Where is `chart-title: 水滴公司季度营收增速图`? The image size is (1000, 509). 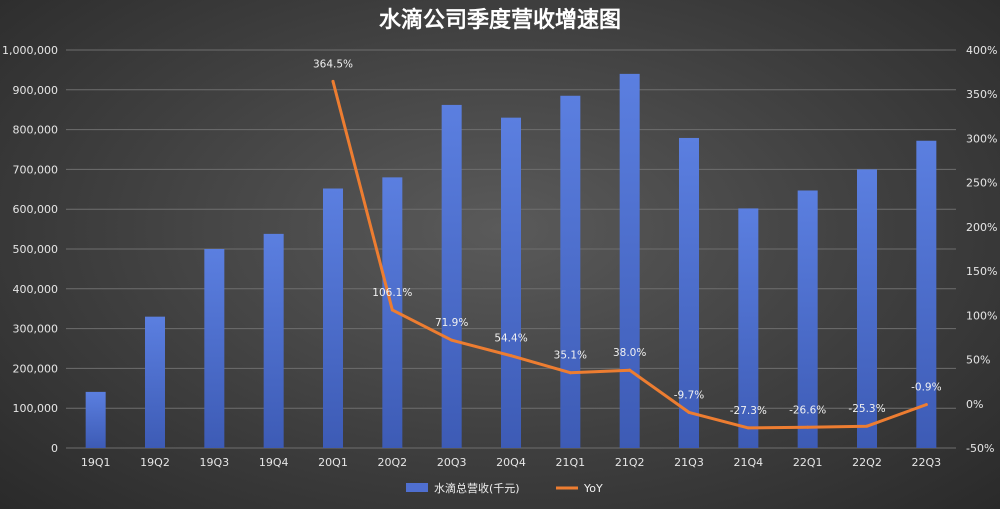 chart-title: 水滴公司季度营收增速图 is located at coordinates (500, 20).